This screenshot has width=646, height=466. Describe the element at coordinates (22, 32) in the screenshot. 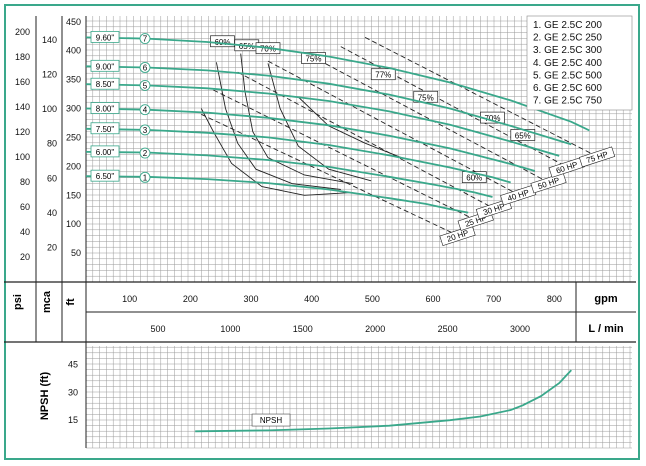

I see `psi-tick-label: 200` at that location.